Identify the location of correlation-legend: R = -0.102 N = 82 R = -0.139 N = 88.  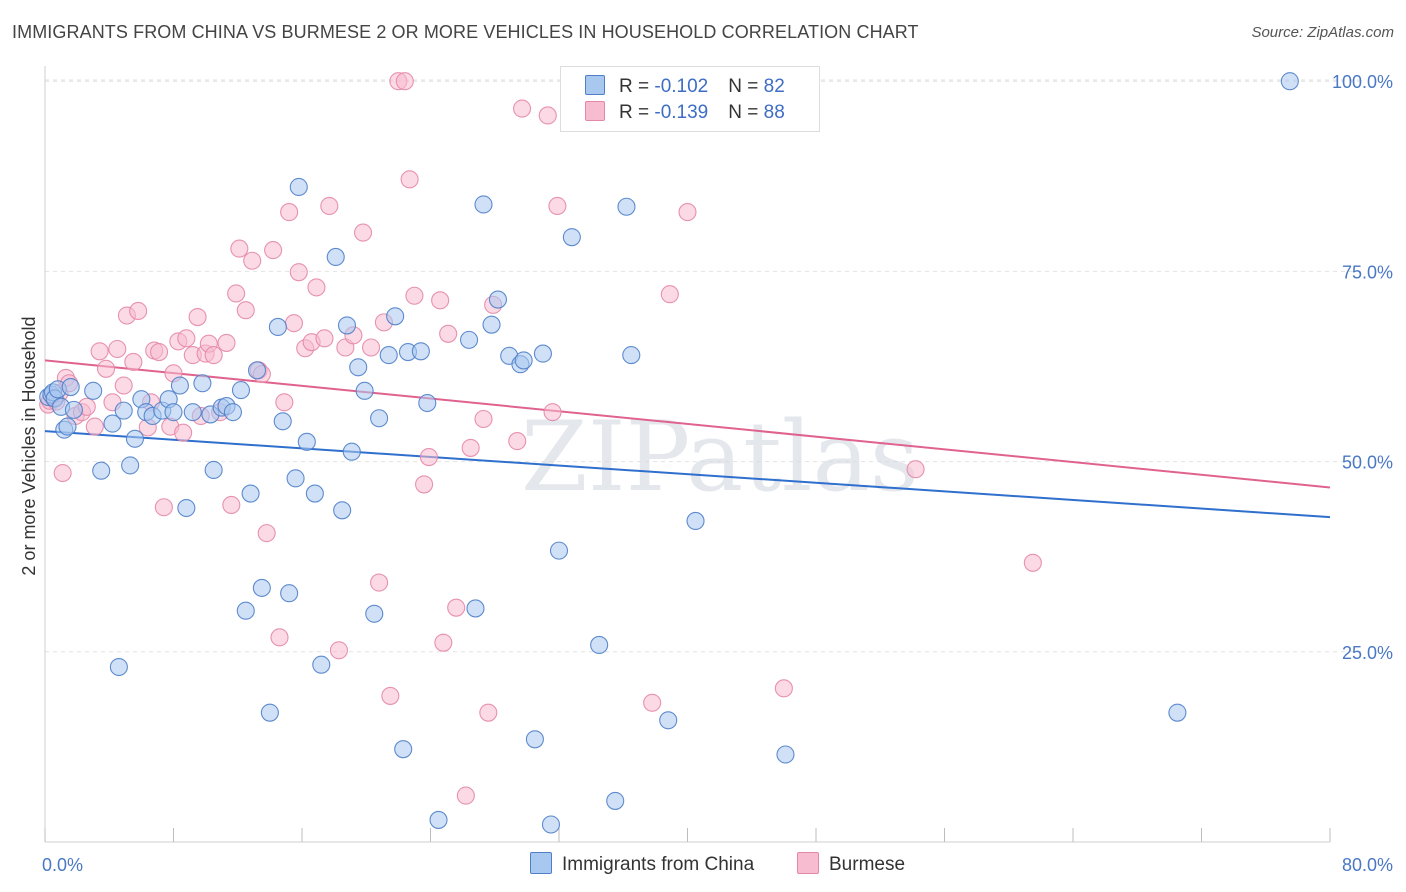
(690, 99).